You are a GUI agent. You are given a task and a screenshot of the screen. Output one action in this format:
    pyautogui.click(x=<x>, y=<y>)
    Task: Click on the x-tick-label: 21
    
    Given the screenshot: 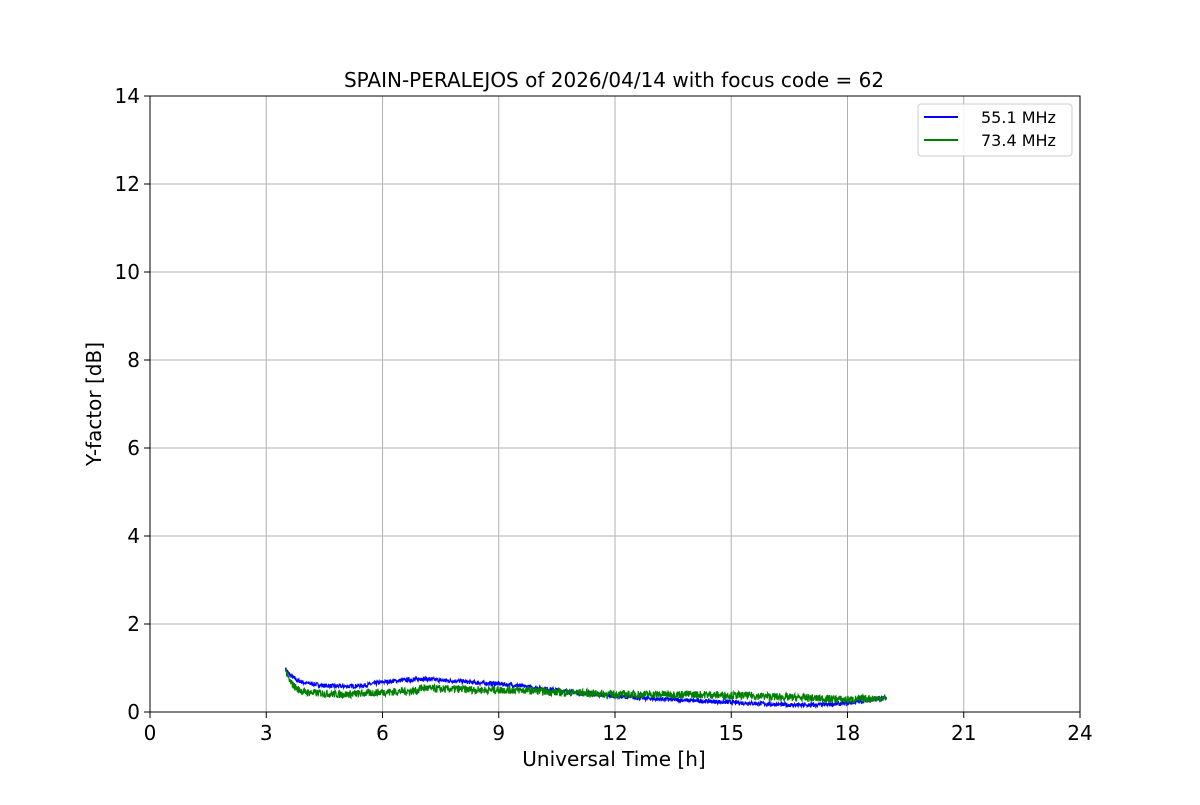 What is the action you would take?
    pyautogui.click(x=963, y=733)
    